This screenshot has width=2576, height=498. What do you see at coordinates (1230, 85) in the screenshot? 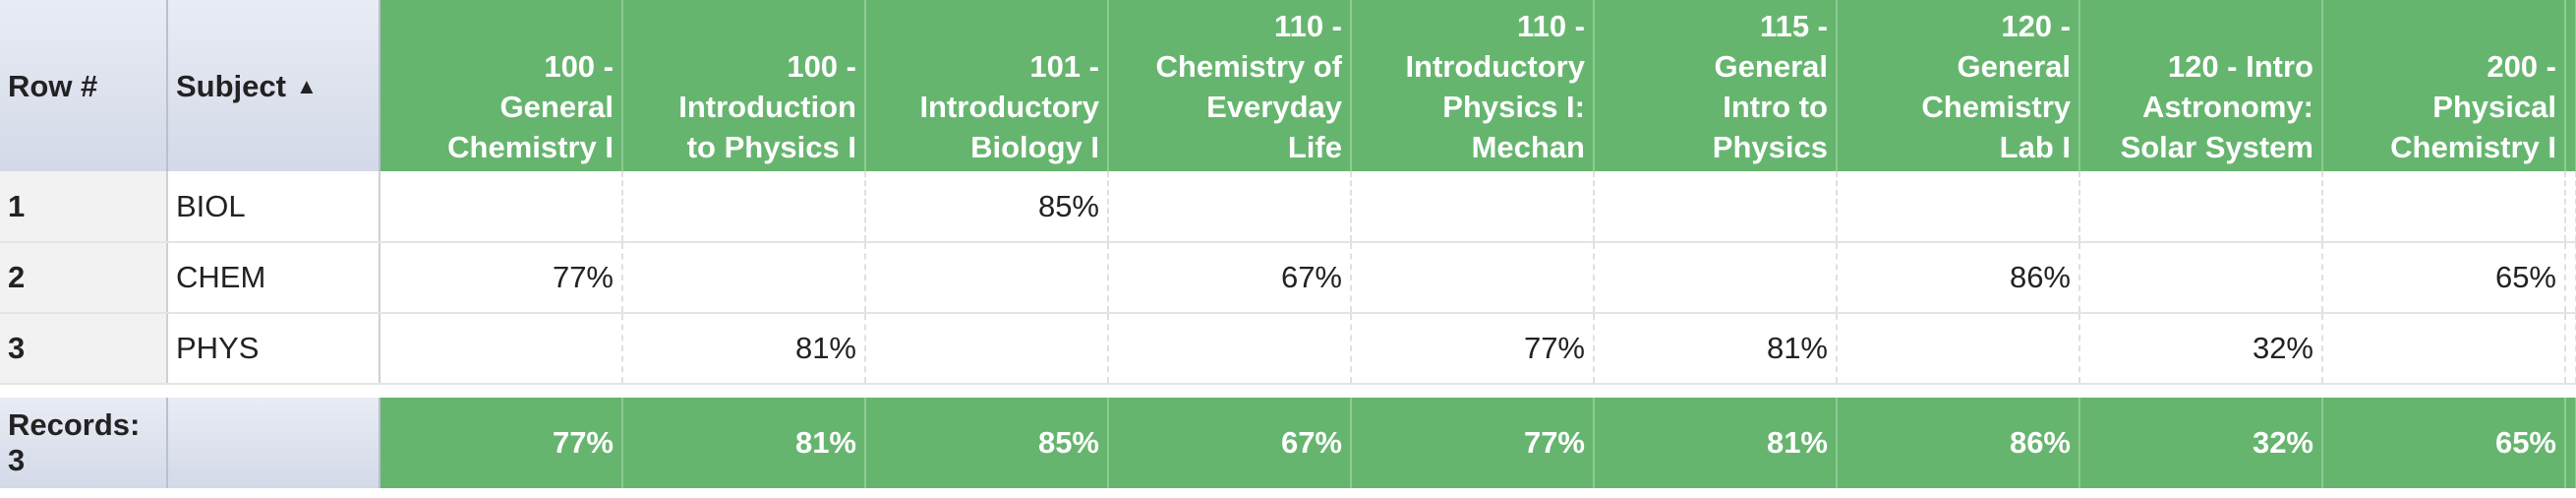
I see `column-header: 110 - Chemistry of Everyday Life` at bounding box center [1230, 85].